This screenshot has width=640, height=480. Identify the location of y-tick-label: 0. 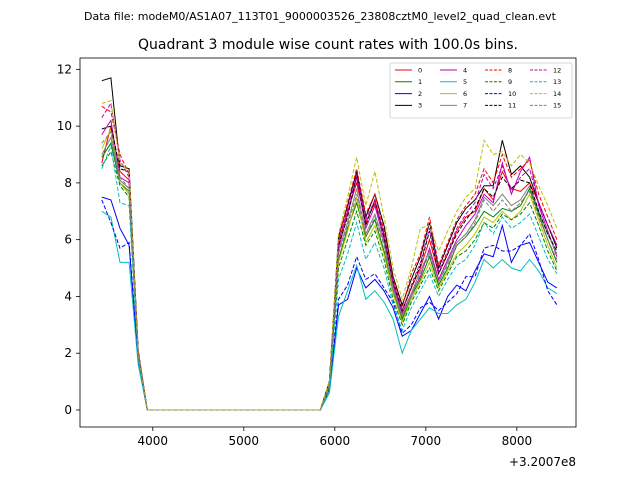
(68, 410).